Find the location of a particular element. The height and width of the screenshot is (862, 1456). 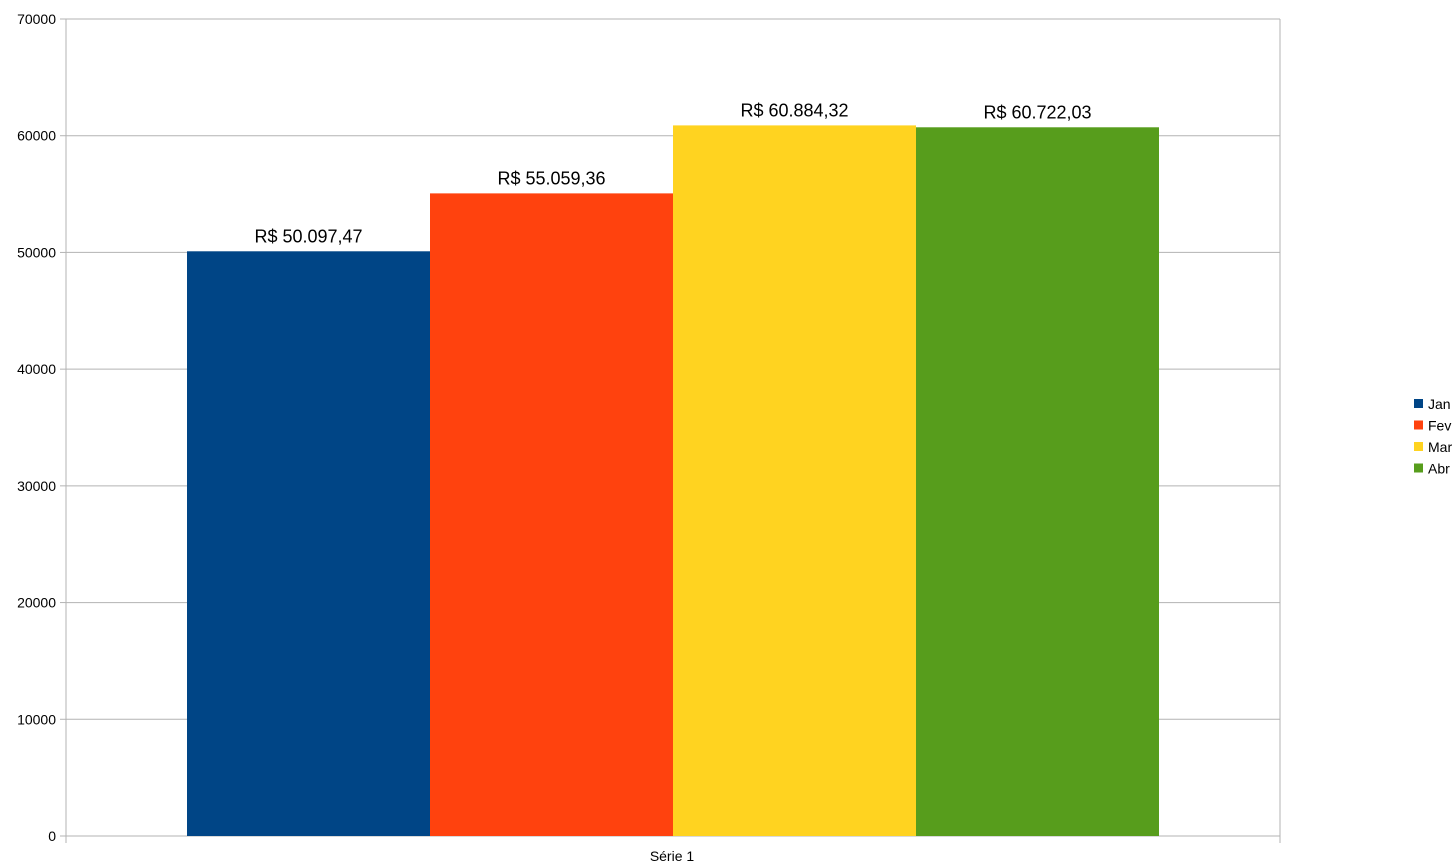

bar-mar is located at coordinates (794, 480).